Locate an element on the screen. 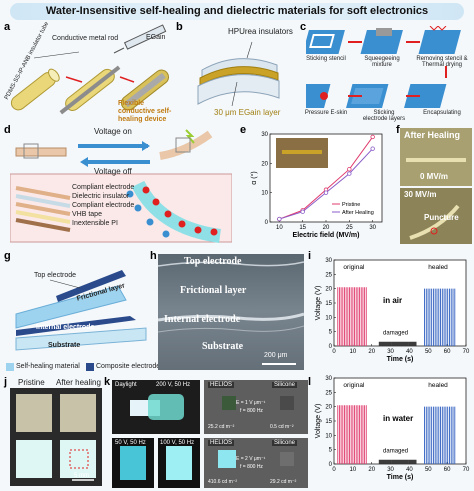 The width and height of the screenshot is (474, 491). panel-a-drawing is located at coordinates (90, 69).